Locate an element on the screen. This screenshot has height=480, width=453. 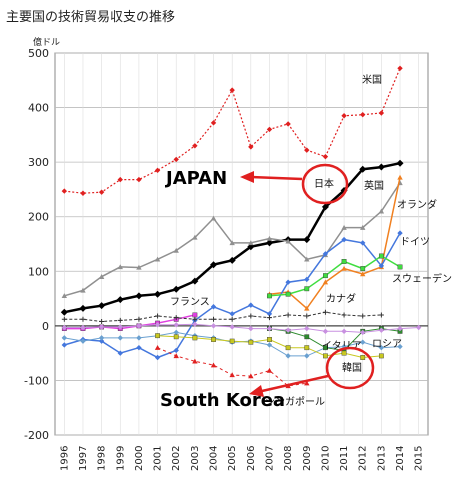
y-tick-label: 400 is located at coordinates (38, 108).